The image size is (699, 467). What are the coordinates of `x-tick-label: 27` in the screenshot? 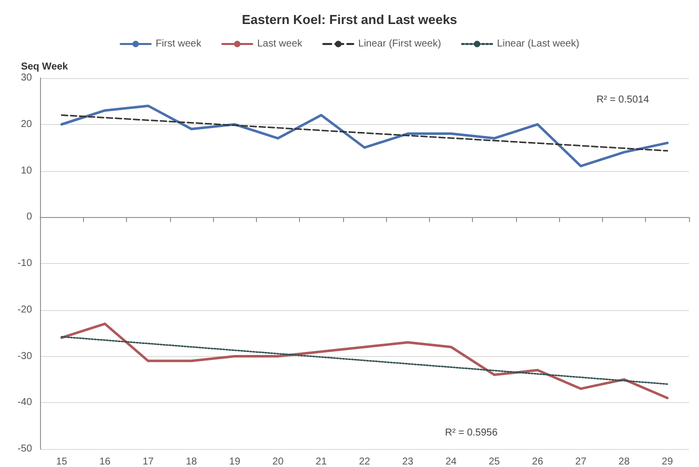 It's located at (581, 461).